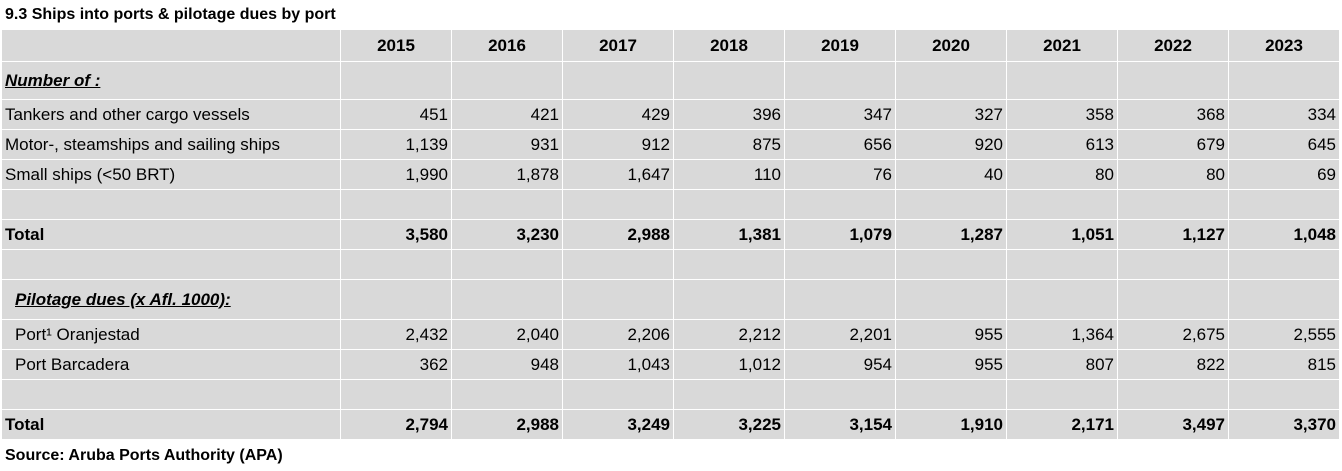  I want to click on cell-value: 1,990, so click(396, 174).